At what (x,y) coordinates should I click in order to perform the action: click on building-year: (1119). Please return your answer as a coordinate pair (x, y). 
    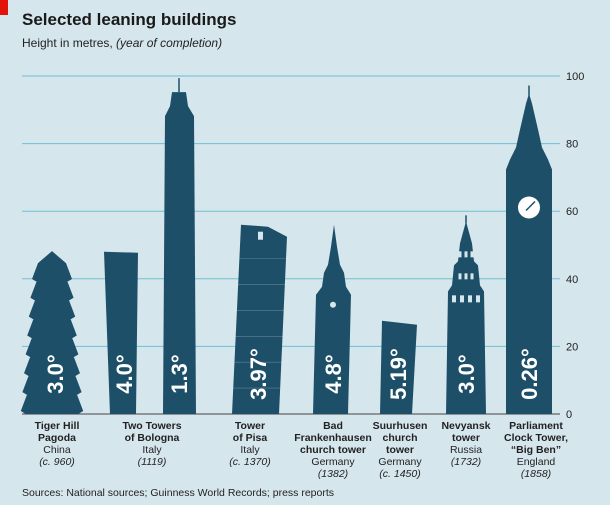
    Looking at the image, I should click on (152, 462).